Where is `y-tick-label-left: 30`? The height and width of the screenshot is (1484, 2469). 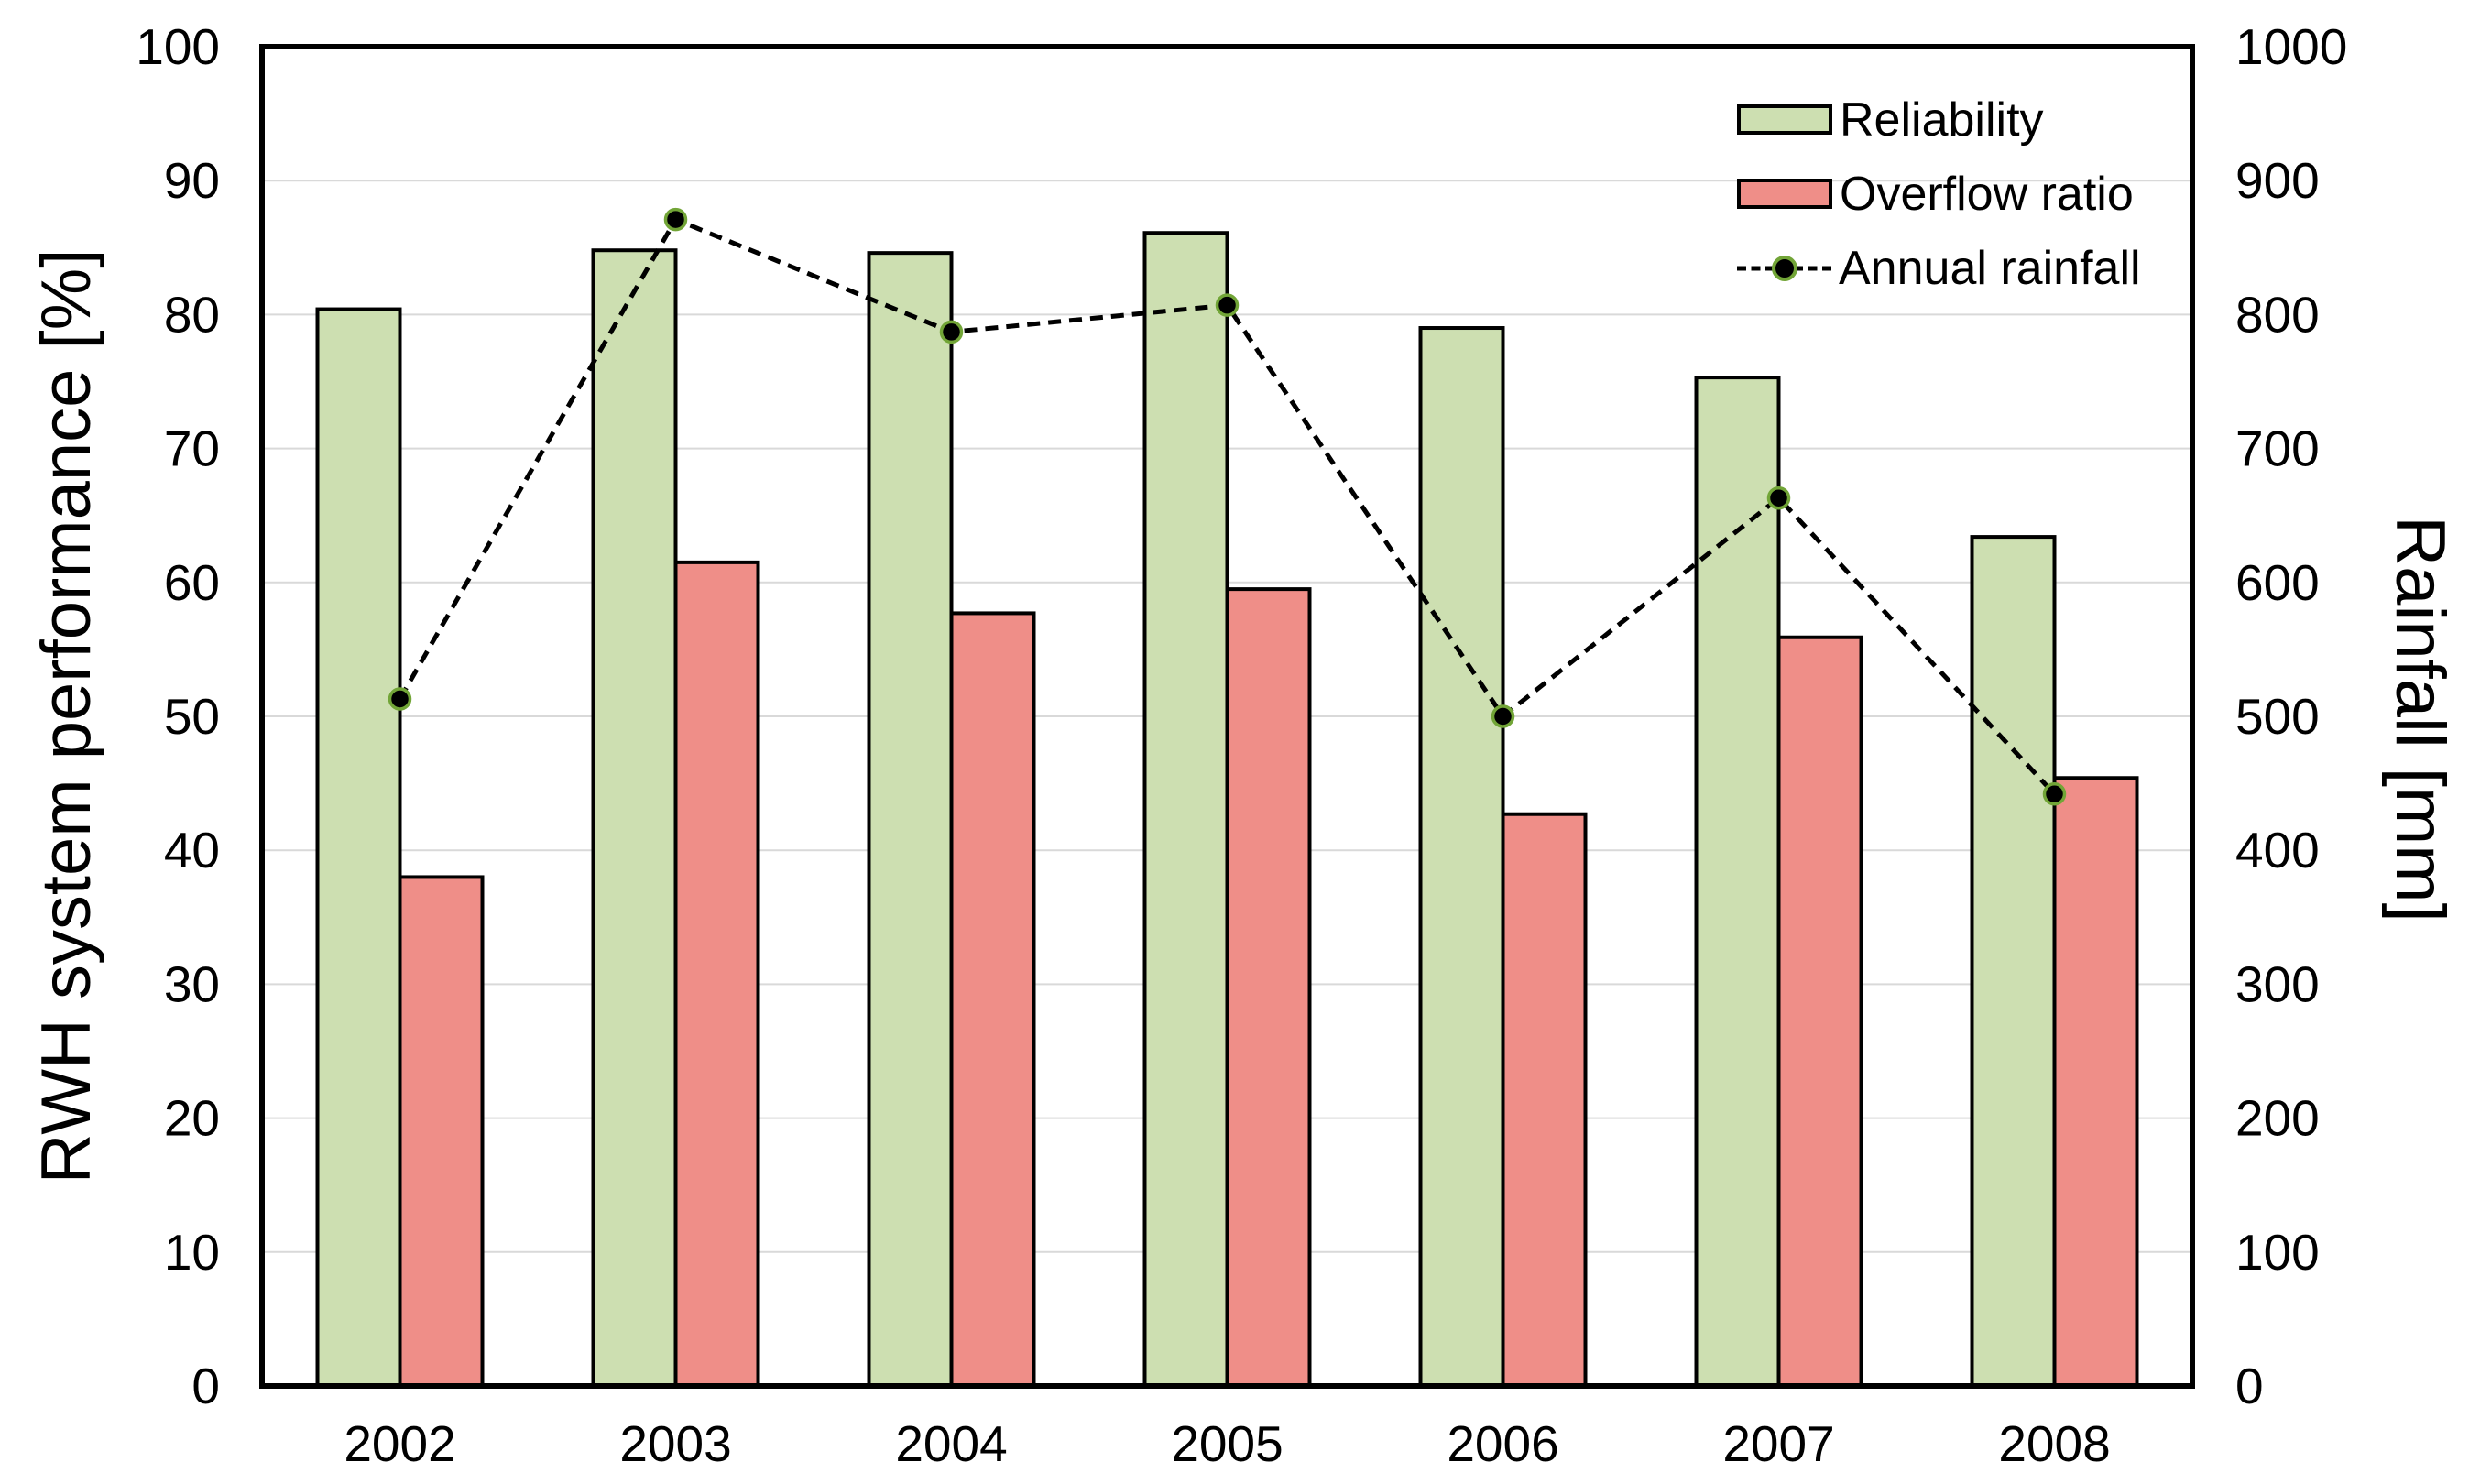
y-tick-label-left: 30 is located at coordinates (192, 983).